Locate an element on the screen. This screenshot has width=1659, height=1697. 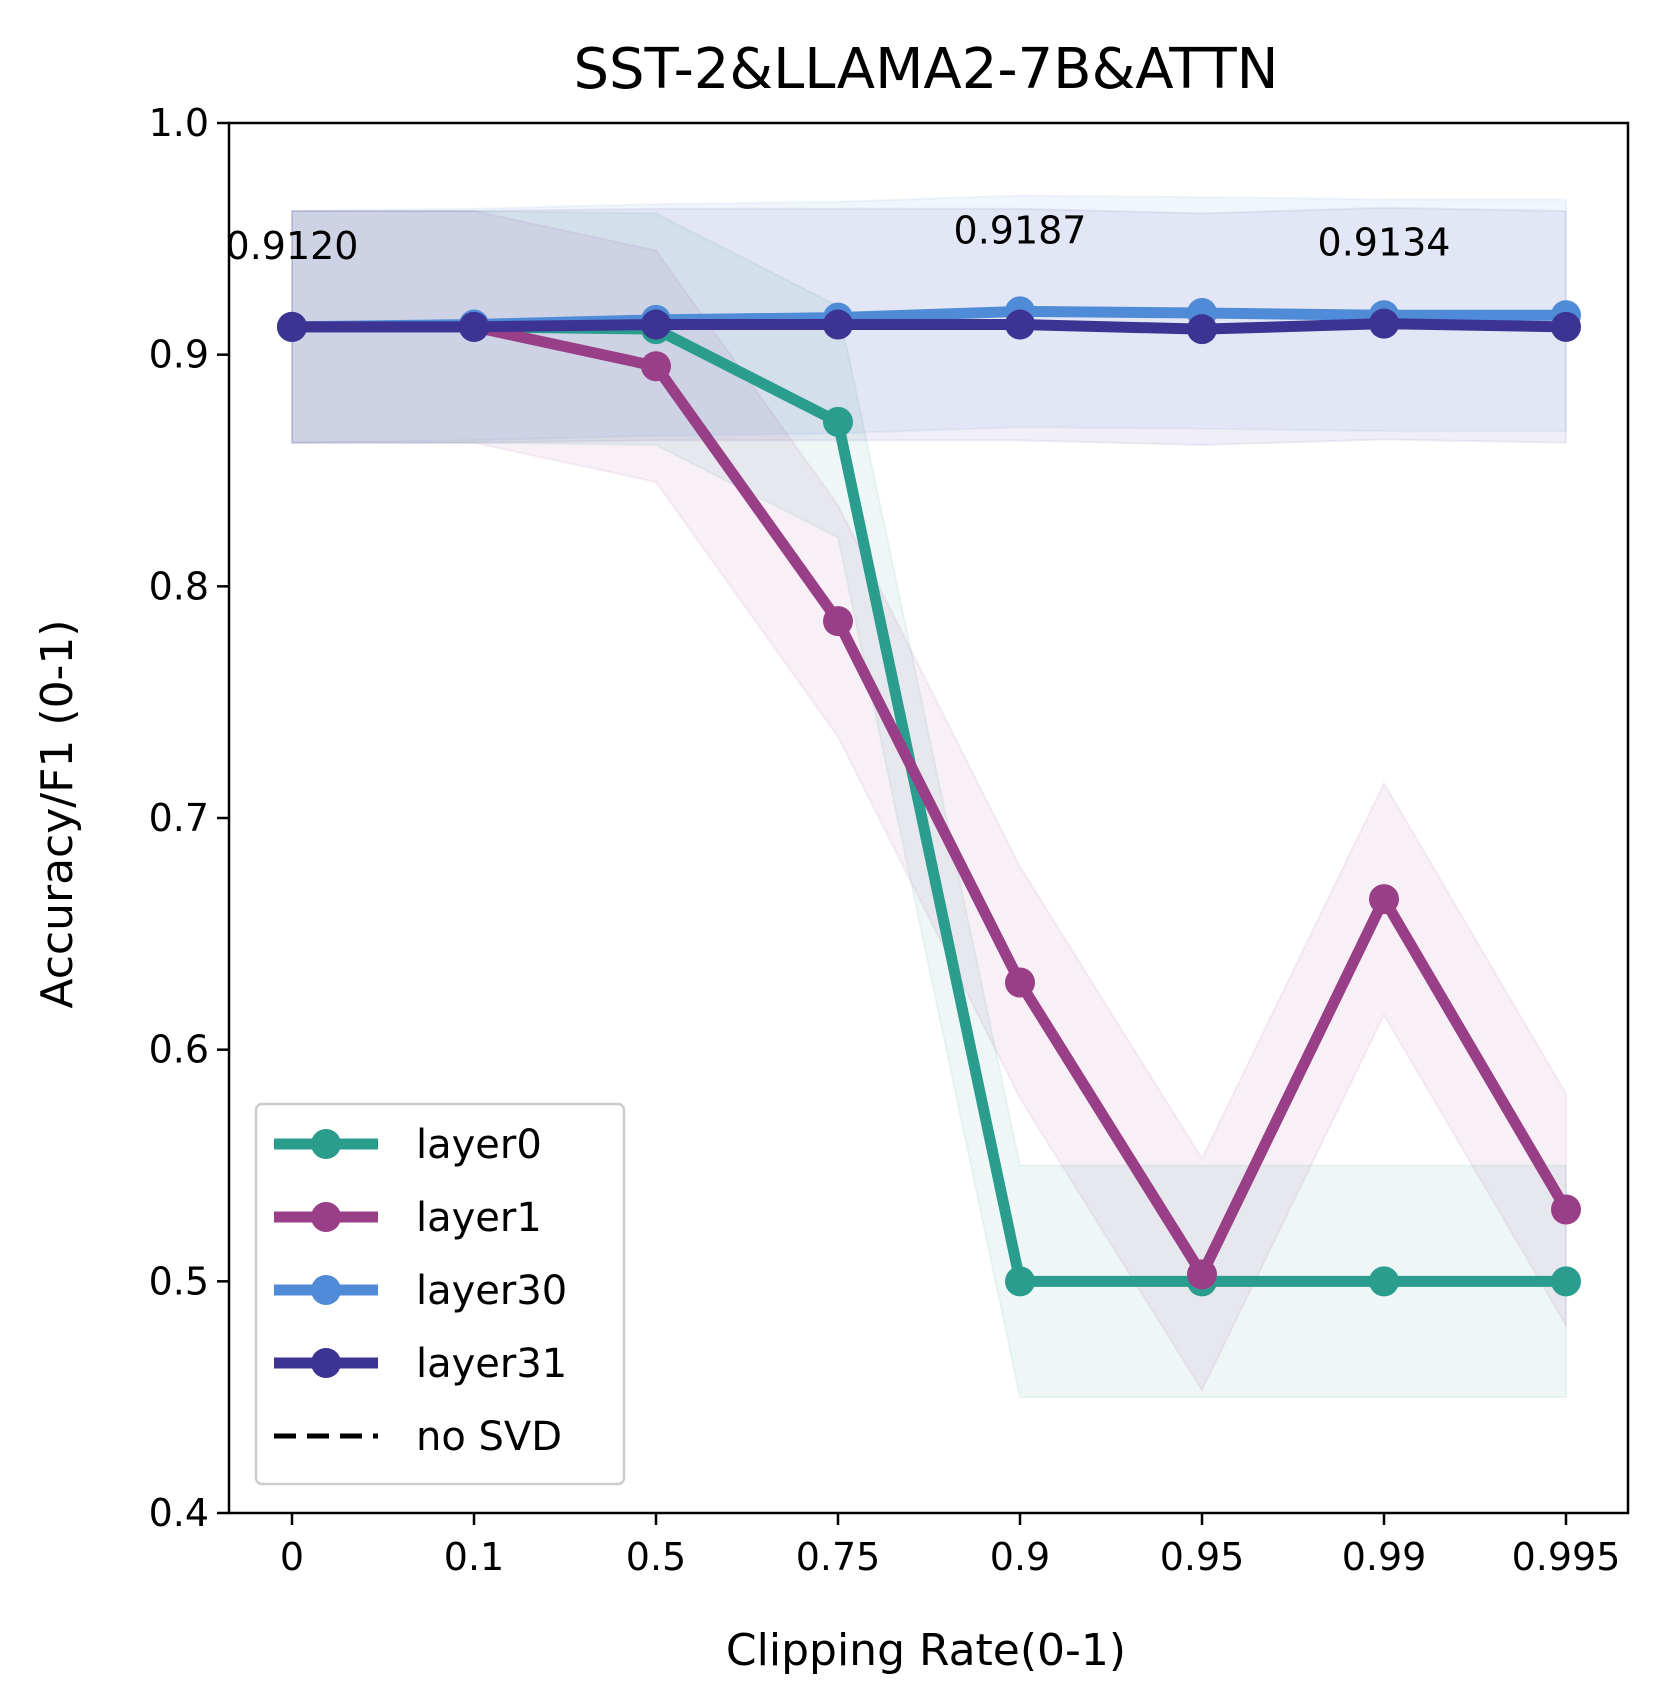
y-tick-label: 1.0 is located at coordinates (179, 123).